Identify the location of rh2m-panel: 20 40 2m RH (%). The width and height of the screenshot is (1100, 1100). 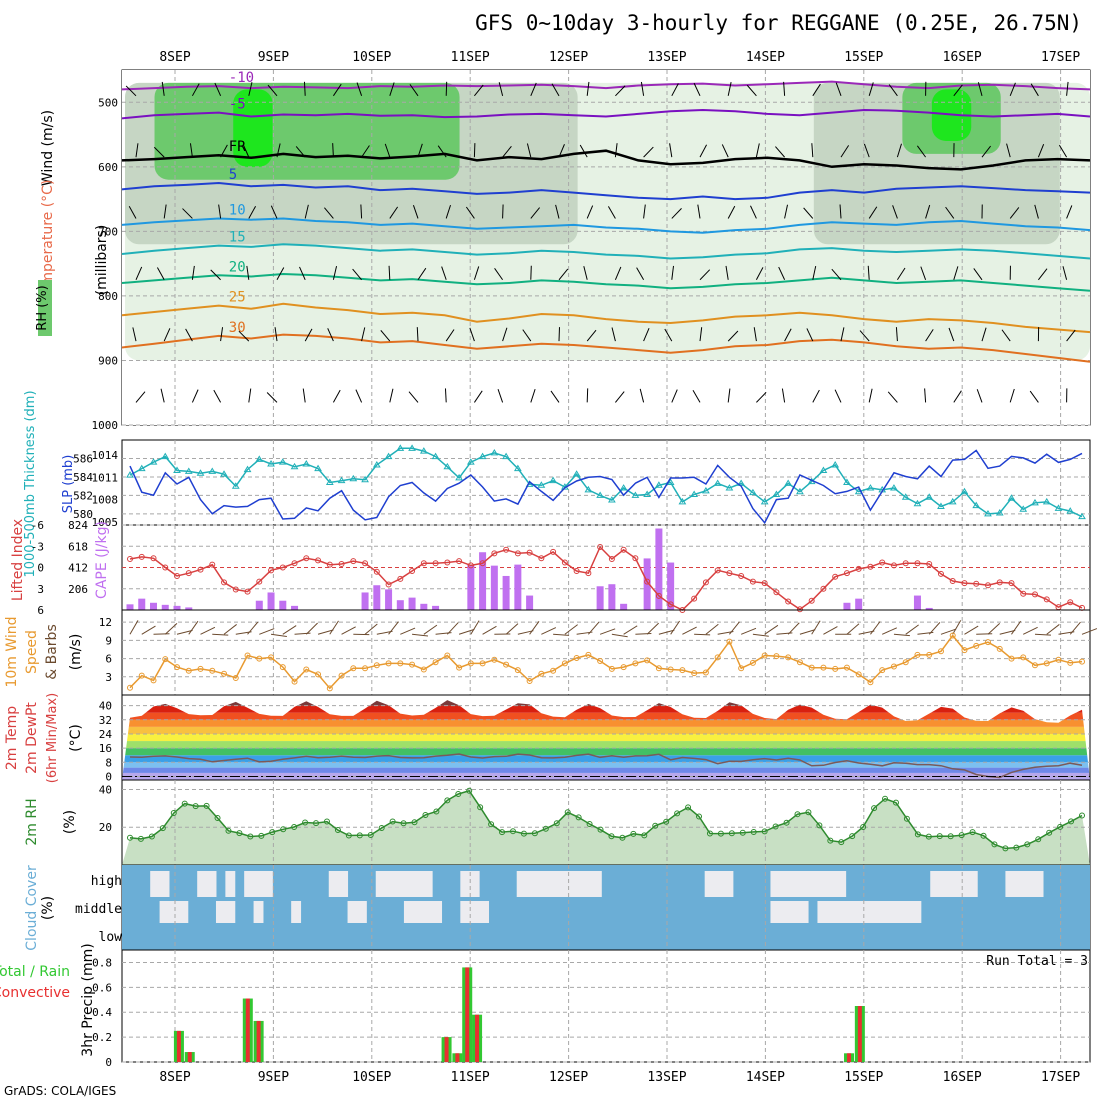
(557, 822).